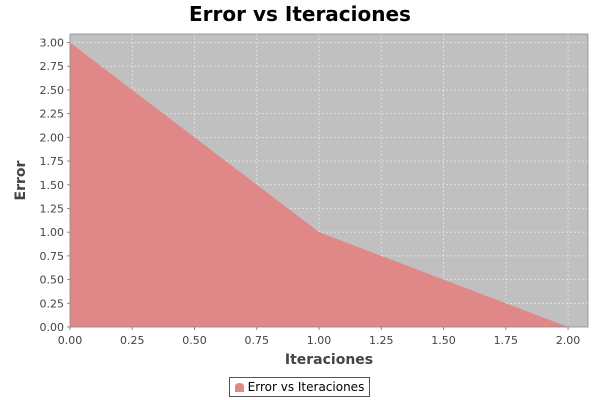 The height and width of the screenshot is (400, 600). What do you see at coordinates (329, 360) in the screenshot?
I see `x-axis-label: Iteraciones` at bounding box center [329, 360].